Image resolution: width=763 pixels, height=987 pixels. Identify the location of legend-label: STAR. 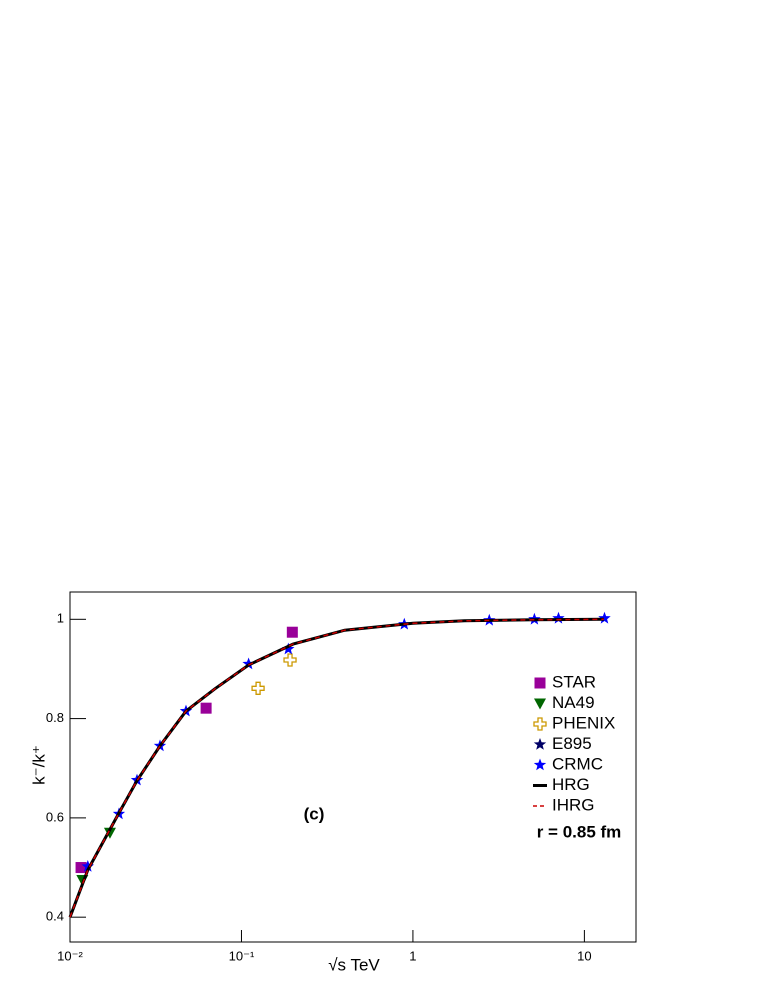
(574, 681).